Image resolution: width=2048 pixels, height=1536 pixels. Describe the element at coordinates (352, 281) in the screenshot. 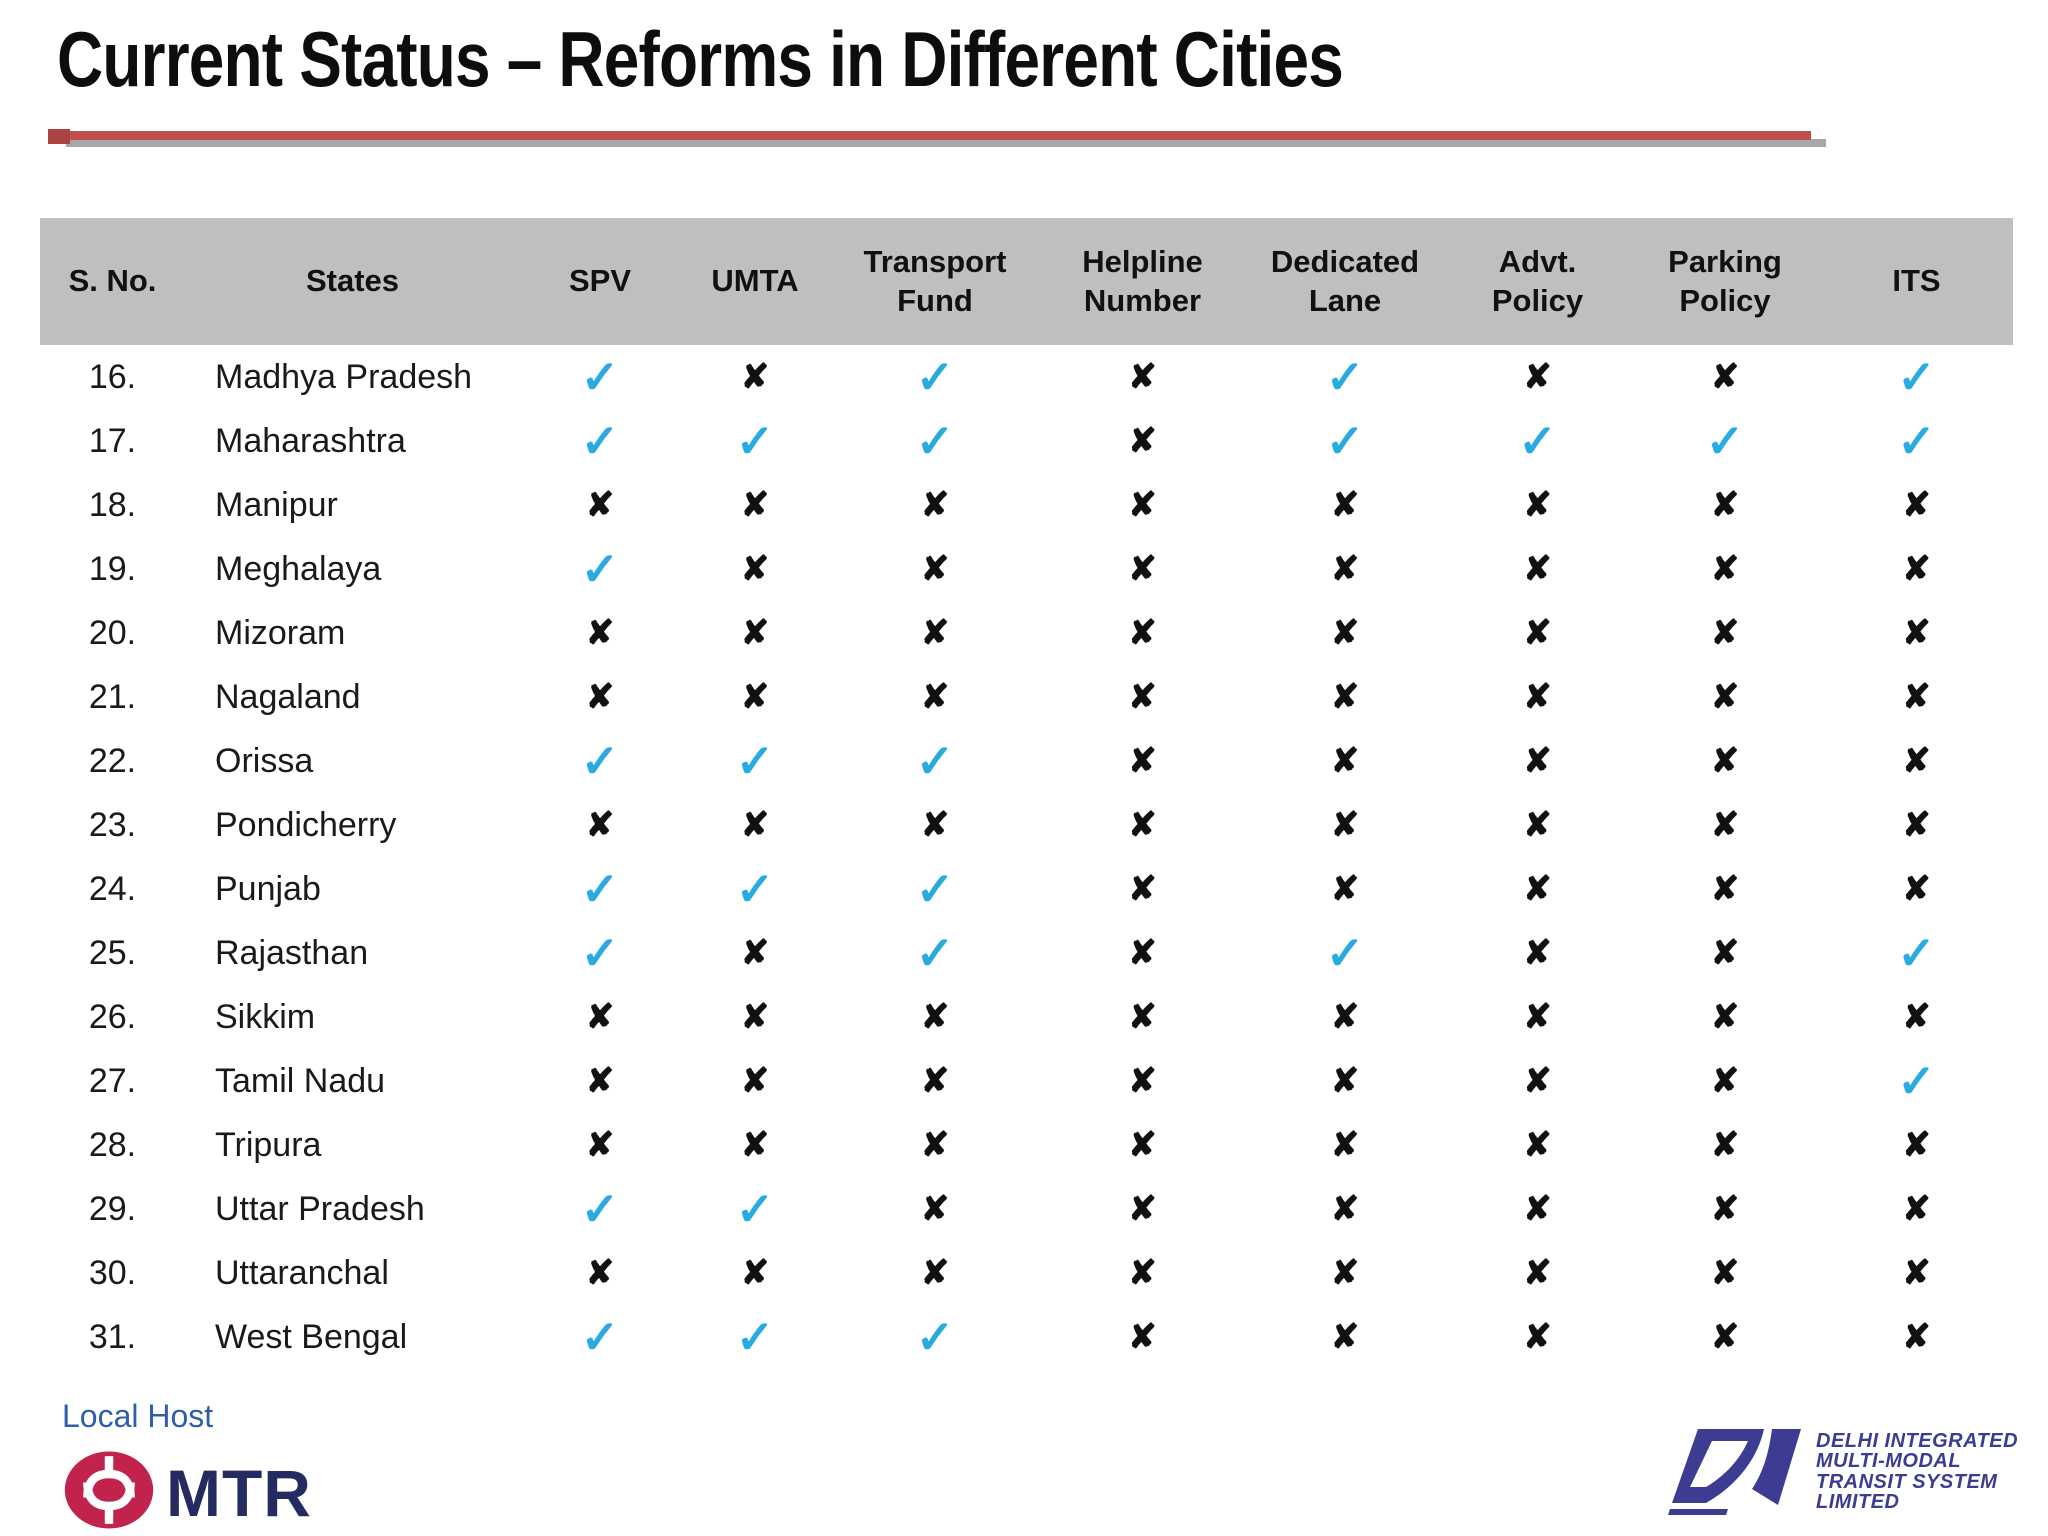

I see `column-header-states: States` at that location.